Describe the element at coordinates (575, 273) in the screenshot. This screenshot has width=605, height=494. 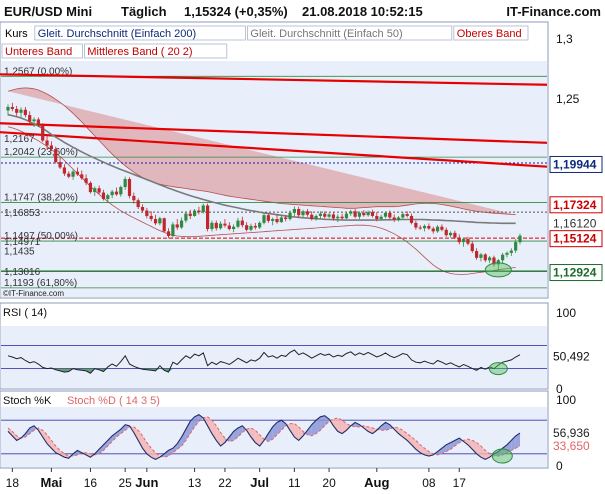
I see `price-label-4: 1,12924` at that location.